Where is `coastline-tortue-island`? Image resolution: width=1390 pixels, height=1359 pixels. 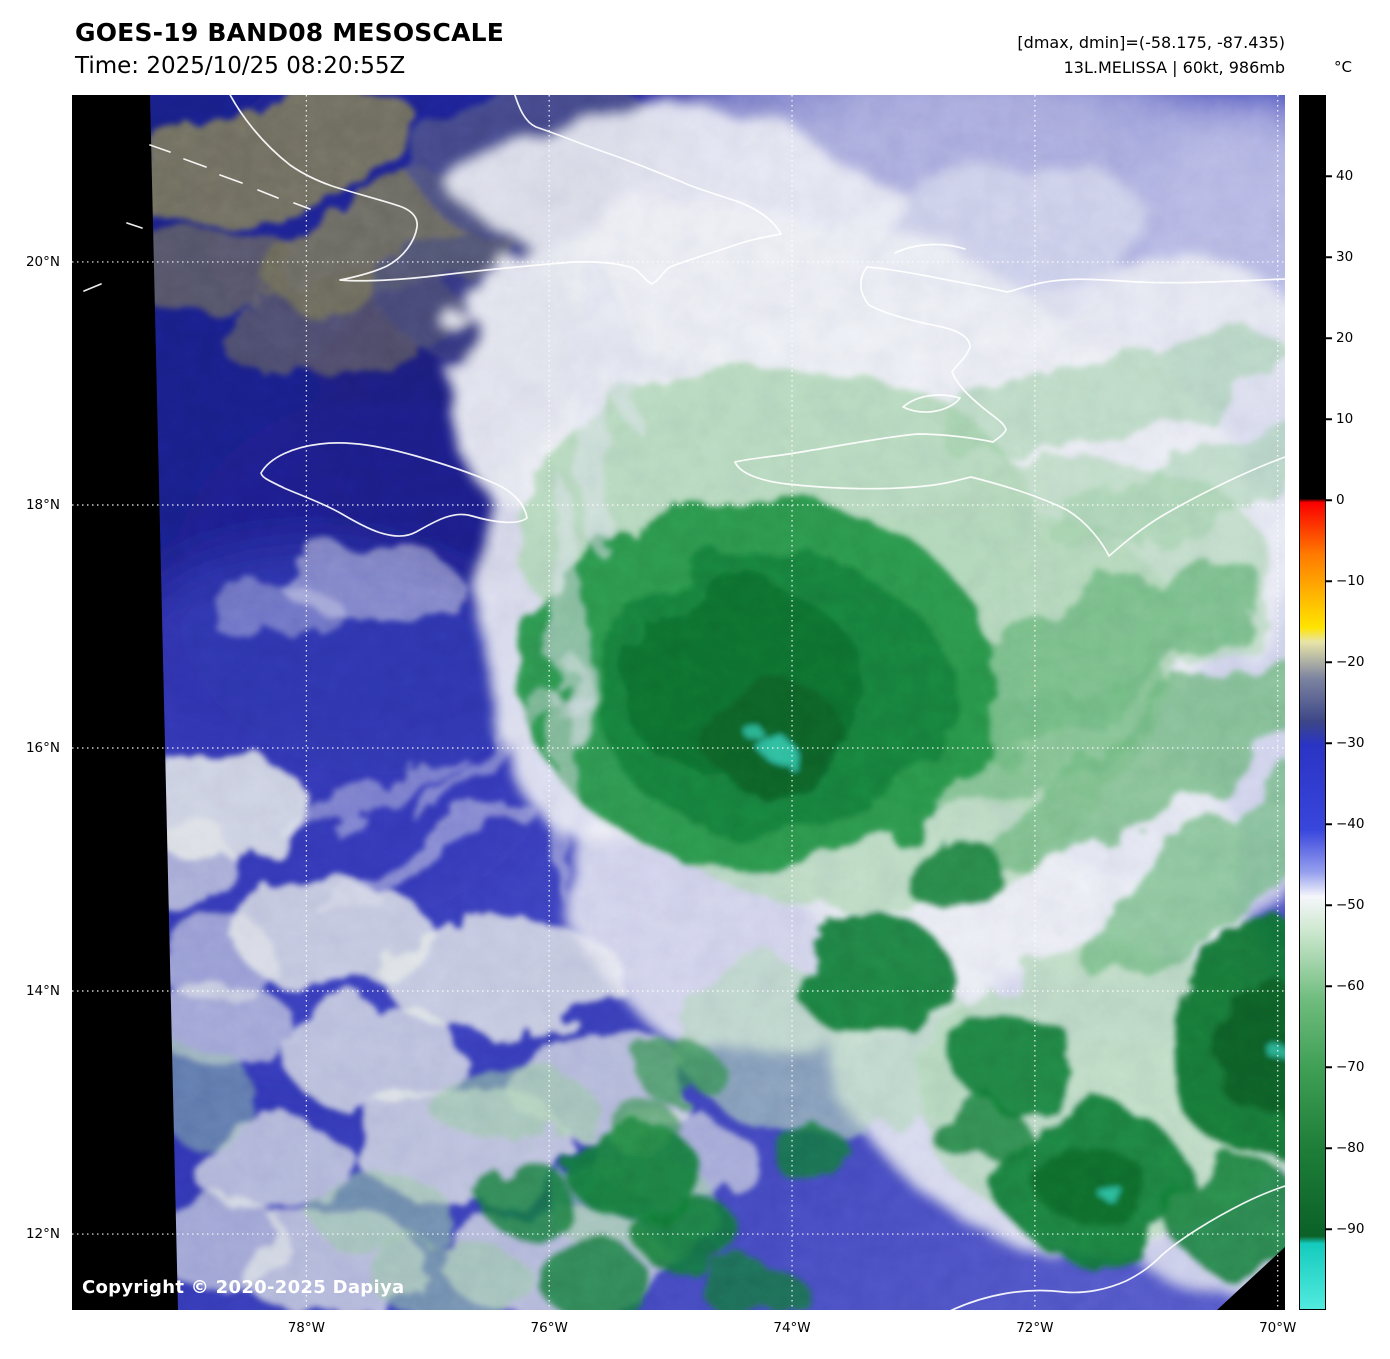
coastline-tortue-island is located at coordinates (930, 248).